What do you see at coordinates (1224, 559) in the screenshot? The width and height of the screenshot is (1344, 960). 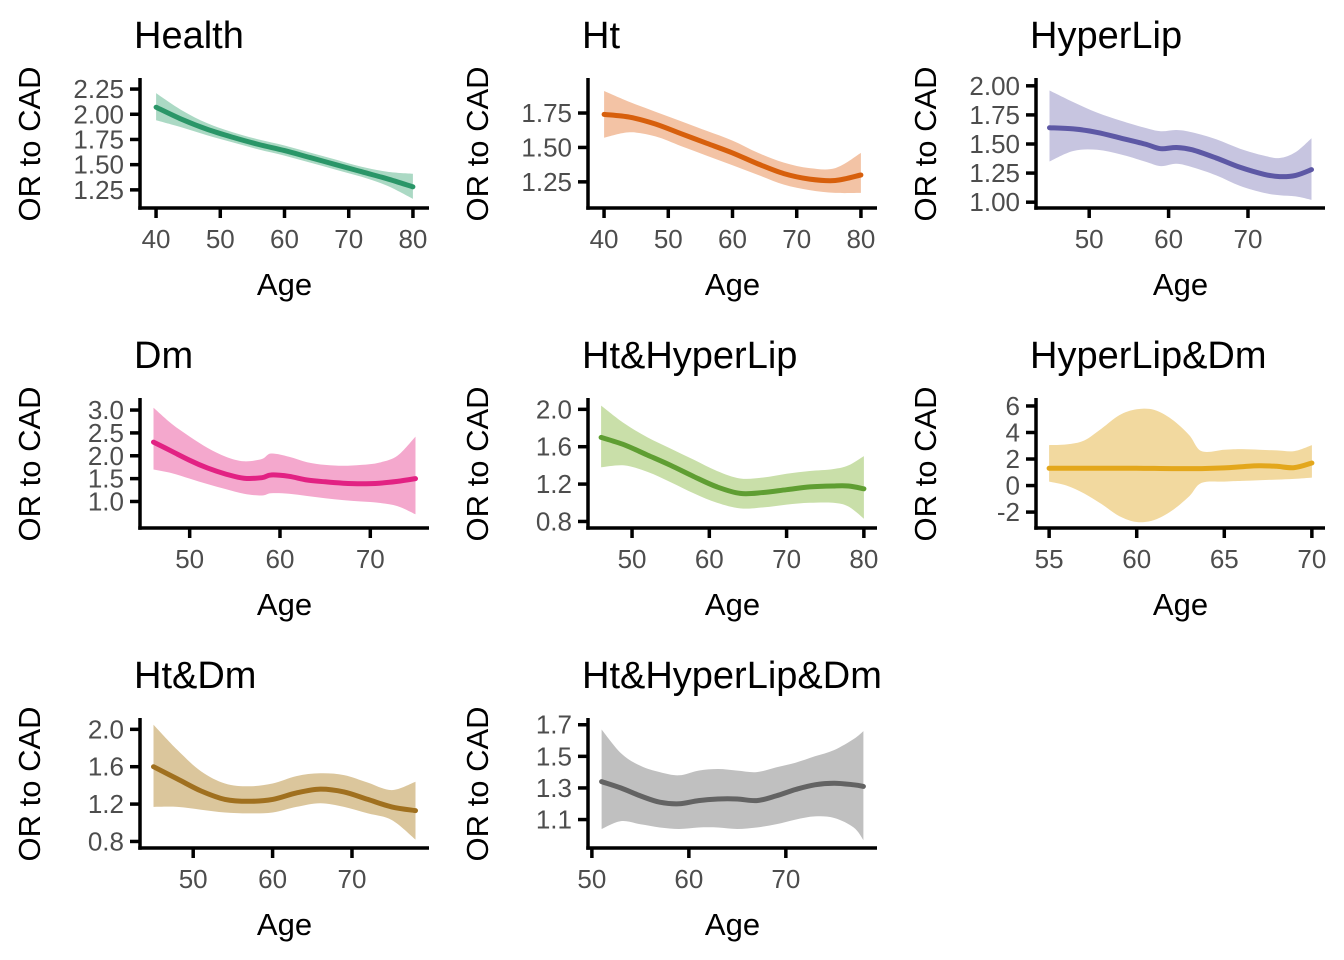 I see `x-axis-tick-label: 65` at bounding box center [1224, 559].